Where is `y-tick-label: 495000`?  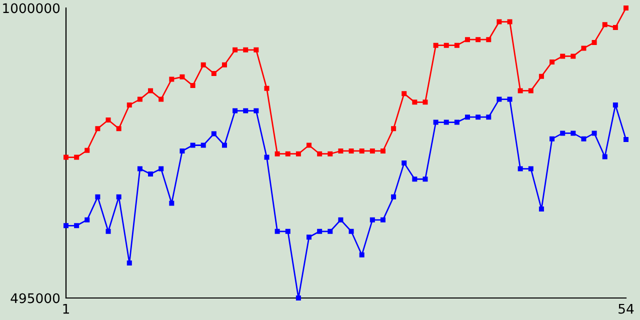
y-tick-label: 495000 is located at coordinates (35, 298).